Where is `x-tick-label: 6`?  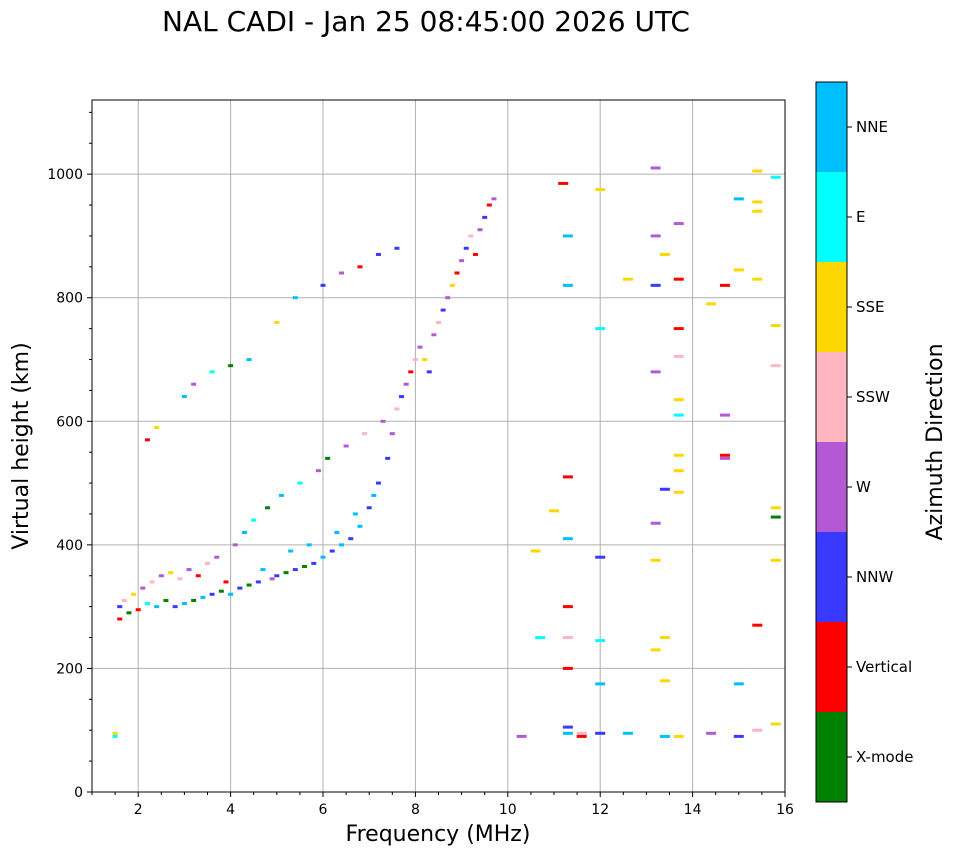
x-tick-label: 6 is located at coordinates (323, 810).